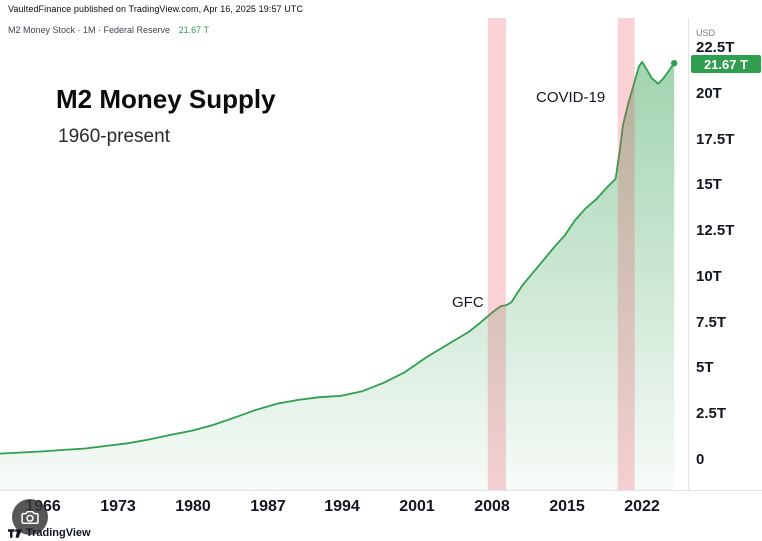 The width and height of the screenshot is (762, 541). What do you see at coordinates (118, 506) in the screenshot?
I see `time-tick: 1973` at bounding box center [118, 506].